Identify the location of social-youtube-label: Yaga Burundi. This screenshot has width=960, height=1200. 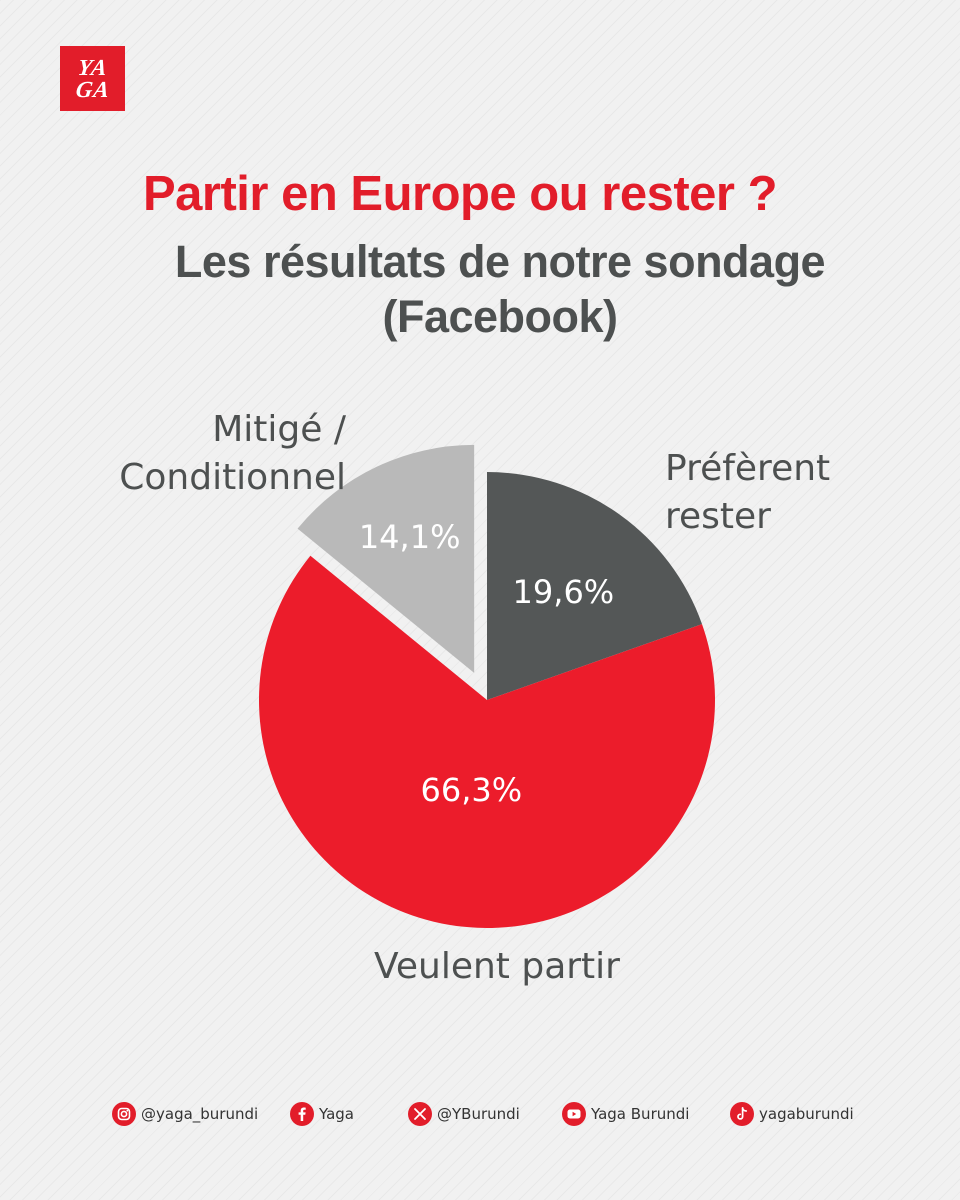
(640, 1114).